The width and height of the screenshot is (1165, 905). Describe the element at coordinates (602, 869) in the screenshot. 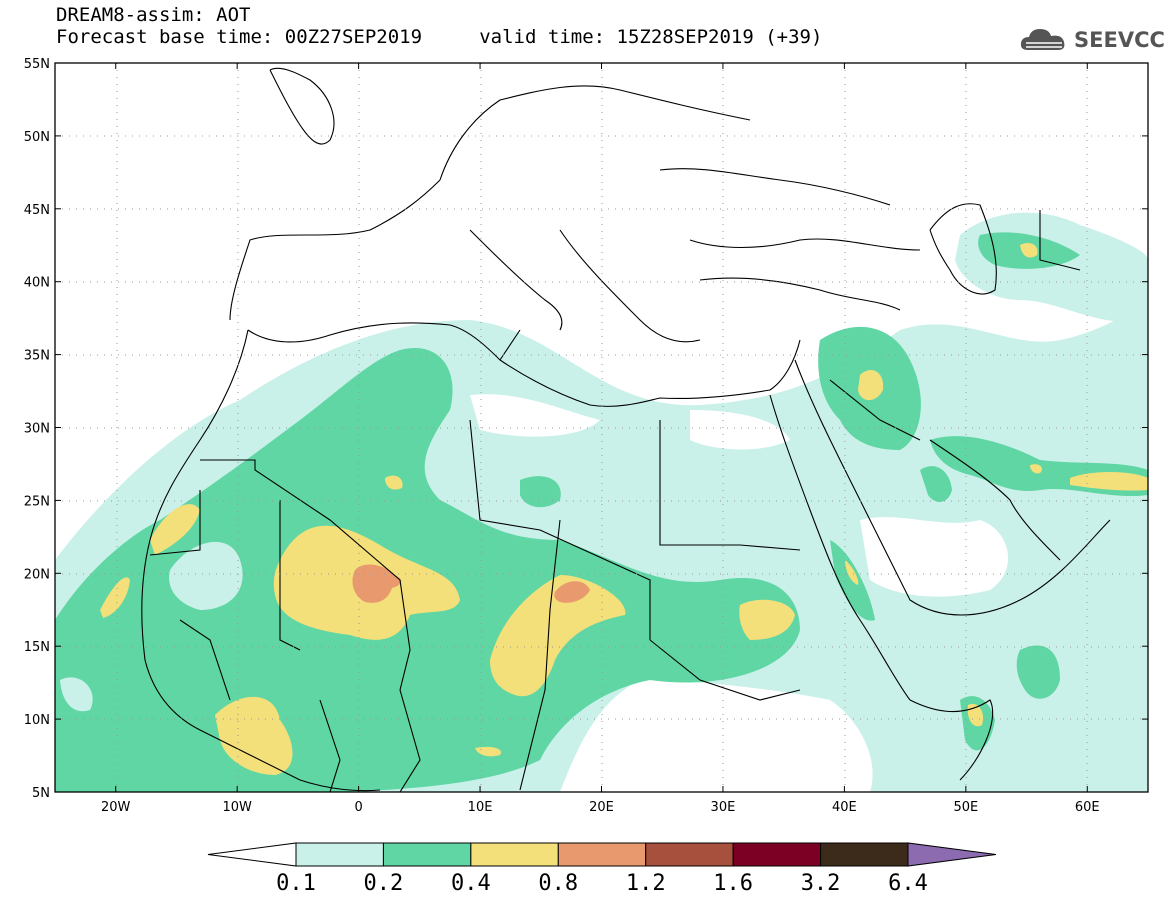

I see `colorbar: 0.1 0.2 0.4 0.8 1.2 1.6 3.2 6.4` at that location.